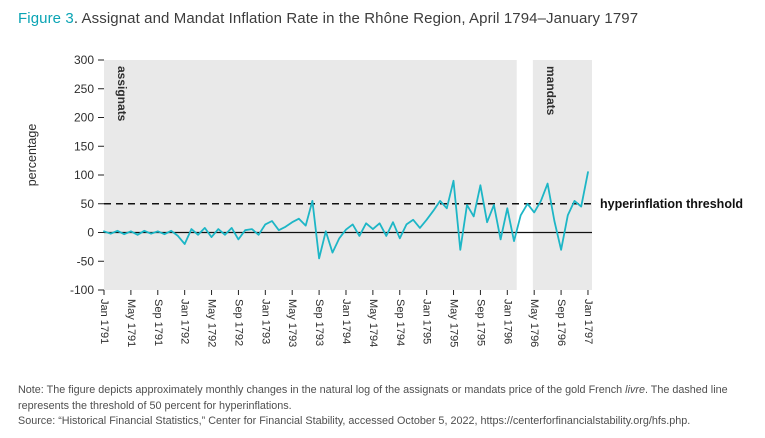 This screenshot has height=438, width=765. I want to click on x-tick-label: Jan 1793, so click(265, 321).